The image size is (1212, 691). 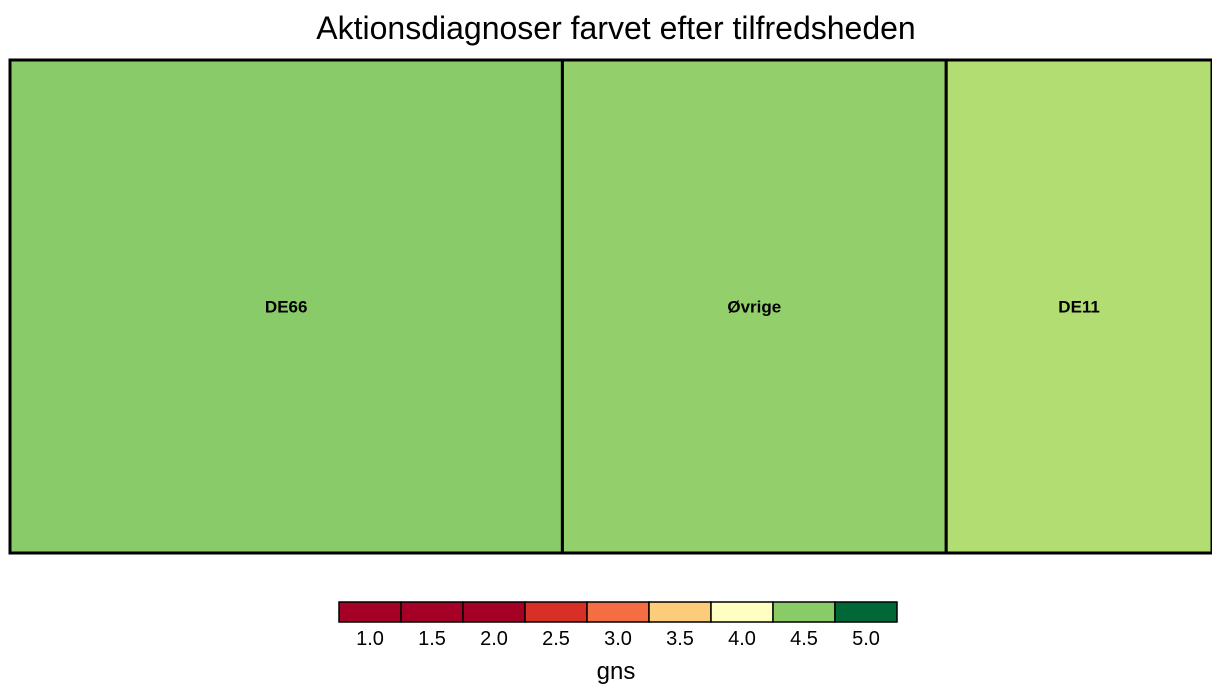 What do you see at coordinates (866, 639) in the screenshot?
I see `legend-tick-label: 5.0` at bounding box center [866, 639].